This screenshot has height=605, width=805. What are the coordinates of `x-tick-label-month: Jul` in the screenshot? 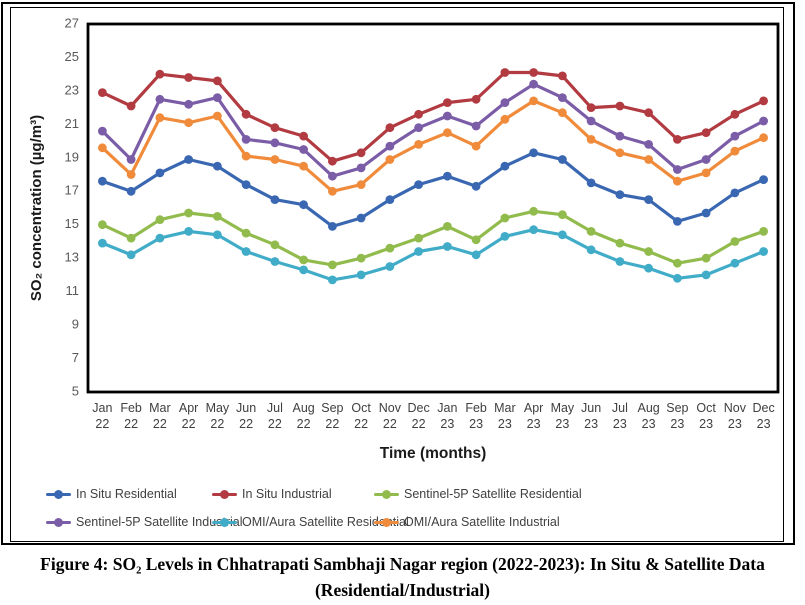 It's located at (275, 408).